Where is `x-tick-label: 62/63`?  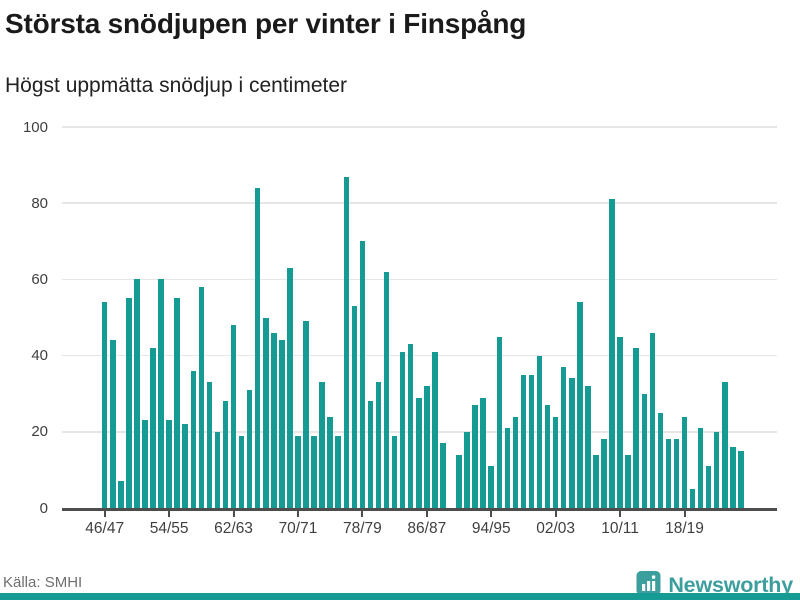
x-tick-label: 62/63 is located at coordinates (233, 528).